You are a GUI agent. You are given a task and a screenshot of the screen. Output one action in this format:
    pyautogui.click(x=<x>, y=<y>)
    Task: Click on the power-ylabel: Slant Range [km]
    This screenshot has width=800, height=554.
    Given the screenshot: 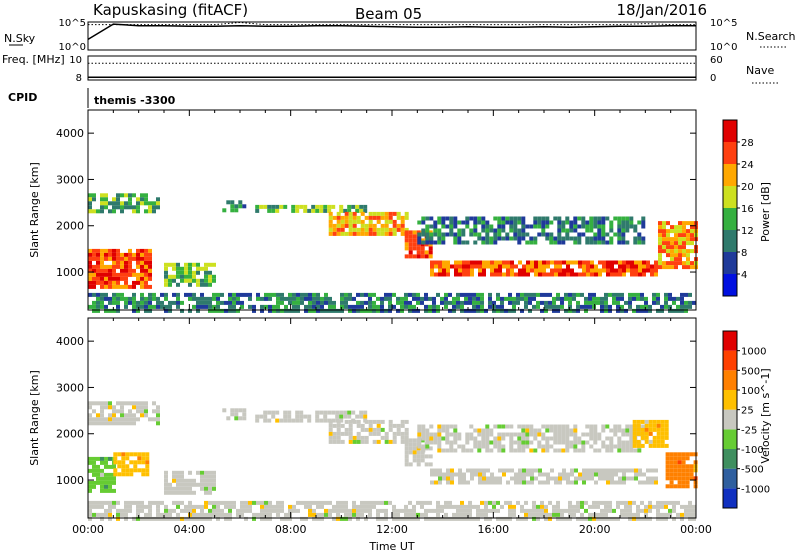 What is the action you would take?
    pyautogui.click(x=34, y=210)
    